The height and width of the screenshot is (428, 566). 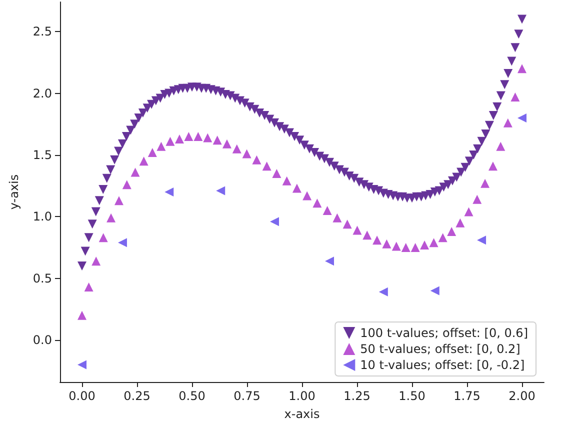 What do you see at coordinates (192, 396) in the screenshot?
I see `x-tick-label: 0.50` at bounding box center [192, 396].